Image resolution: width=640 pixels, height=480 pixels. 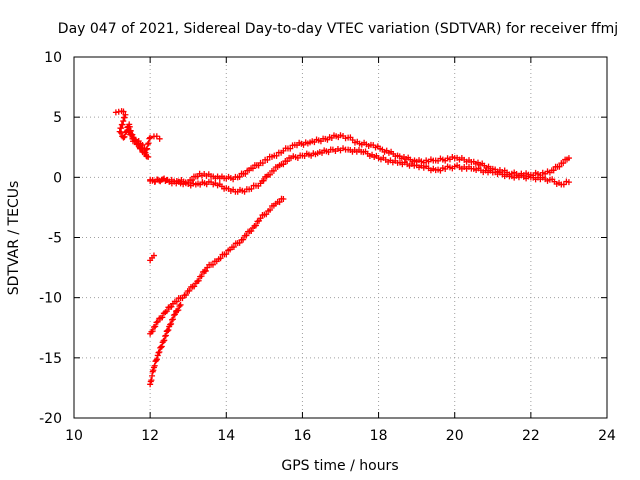 What do you see at coordinates (50, 359) in the screenshot?
I see `y-tick-label: -15` at bounding box center [50, 359].